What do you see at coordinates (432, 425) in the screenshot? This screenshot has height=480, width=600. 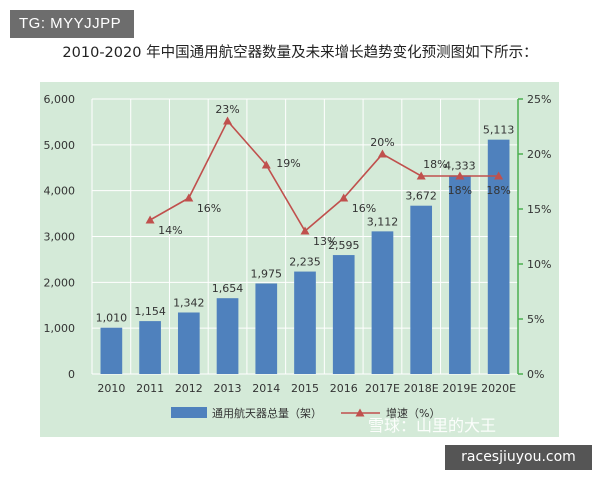 I see `watermark-overlay: 雪球：山里的大王` at bounding box center [432, 425].